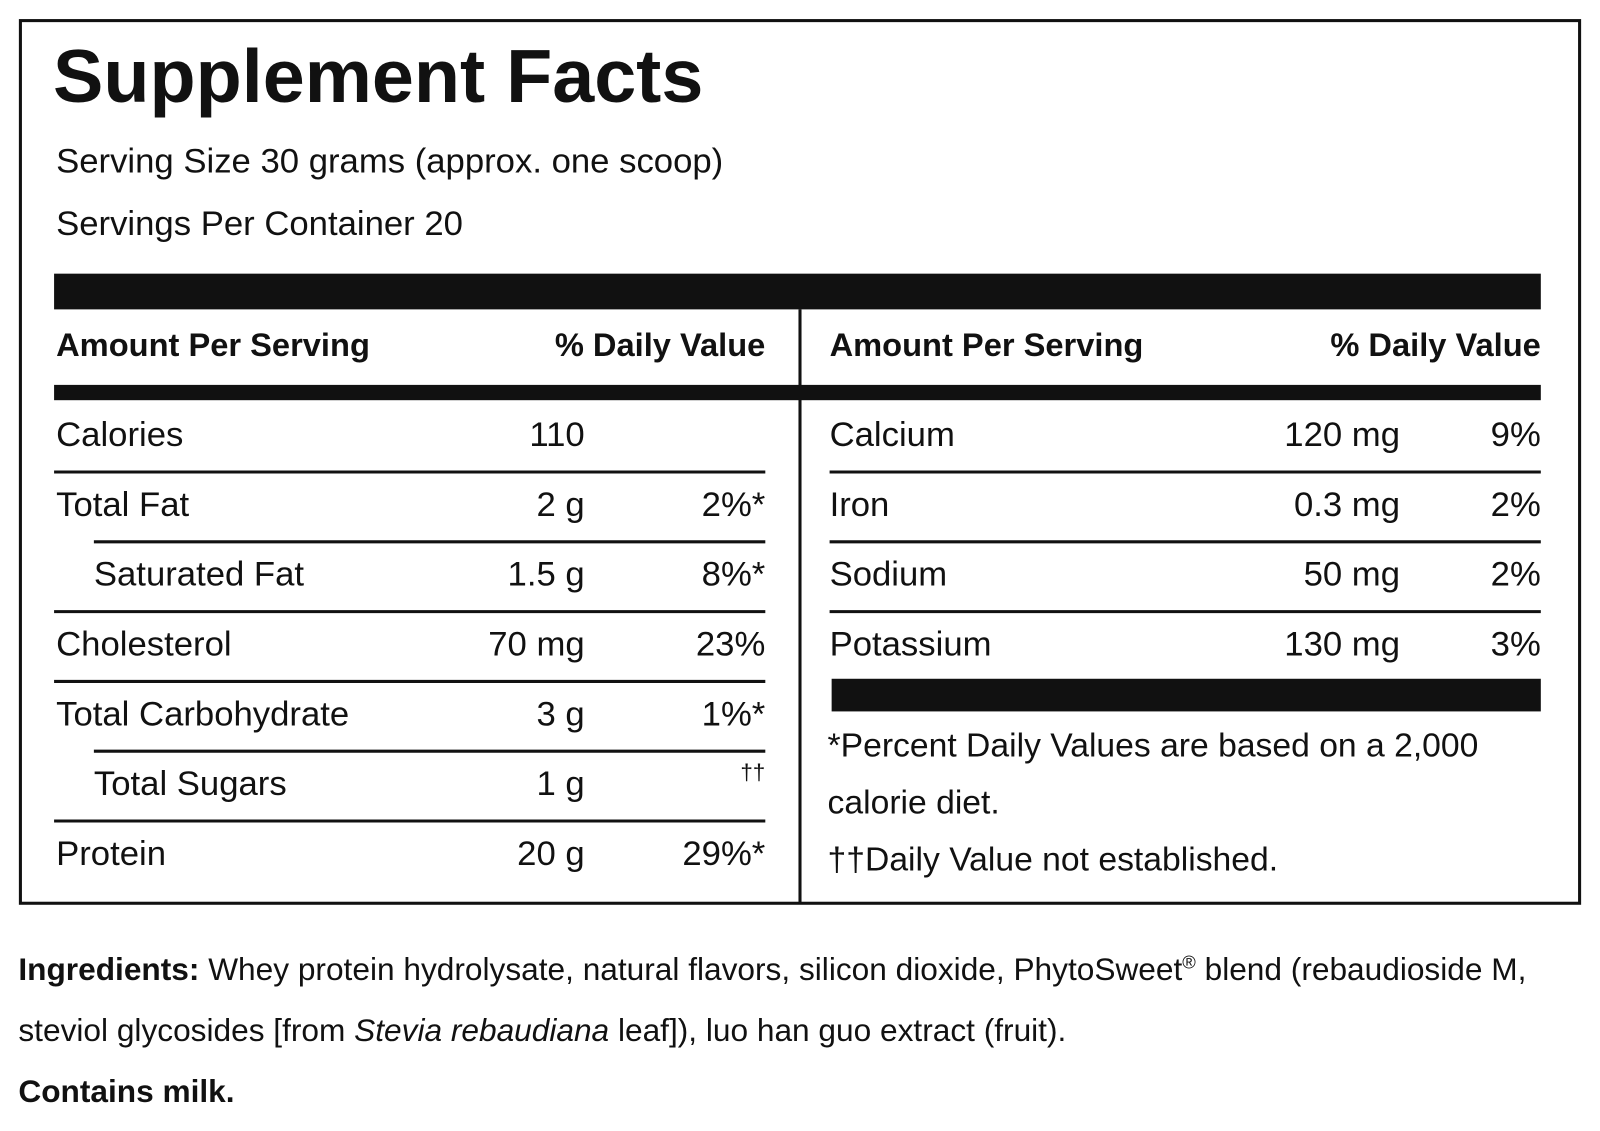 Image resolution: width=1600 pixels, height=1131 pixels. What do you see at coordinates (734, 505) in the screenshot?
I see `daily-value: 2%*` at bounding box center [734, 505].